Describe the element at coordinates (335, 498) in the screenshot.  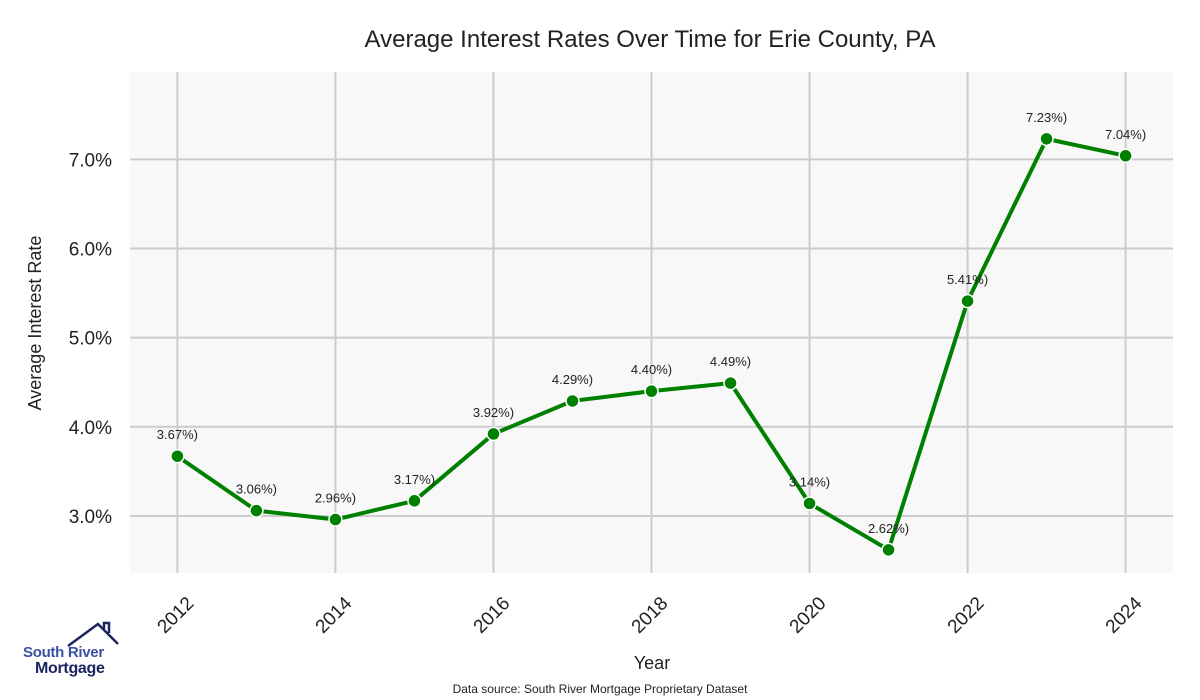
I see `data-label: 2.96%)` at that location.